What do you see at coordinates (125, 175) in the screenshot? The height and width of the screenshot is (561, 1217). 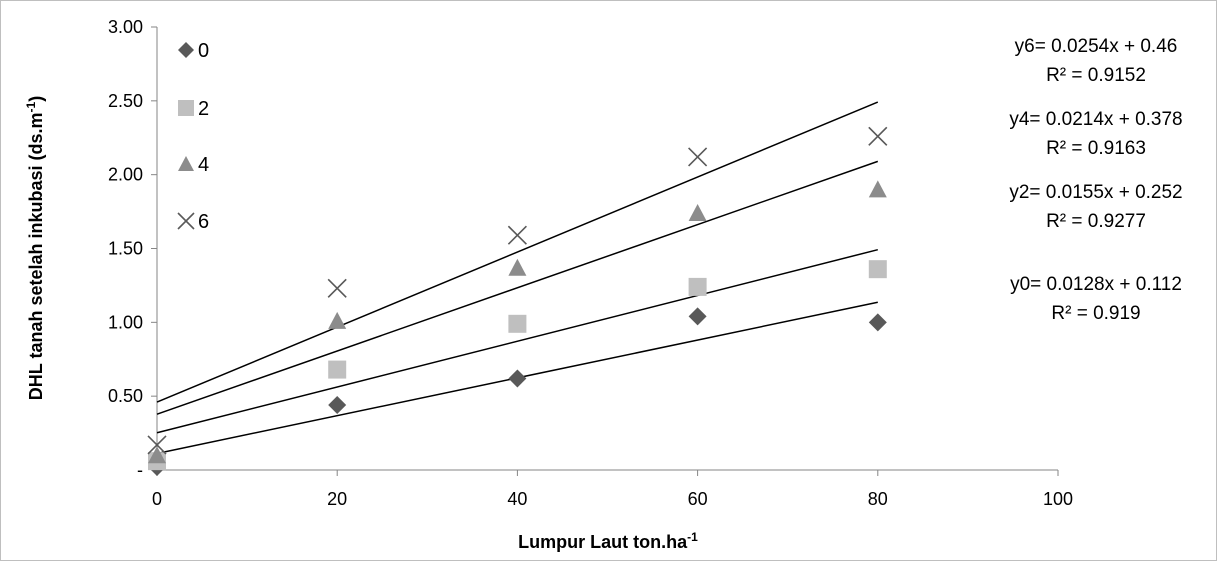 I see `y-tick-label: 2.00` at bounding box center [125, 175].